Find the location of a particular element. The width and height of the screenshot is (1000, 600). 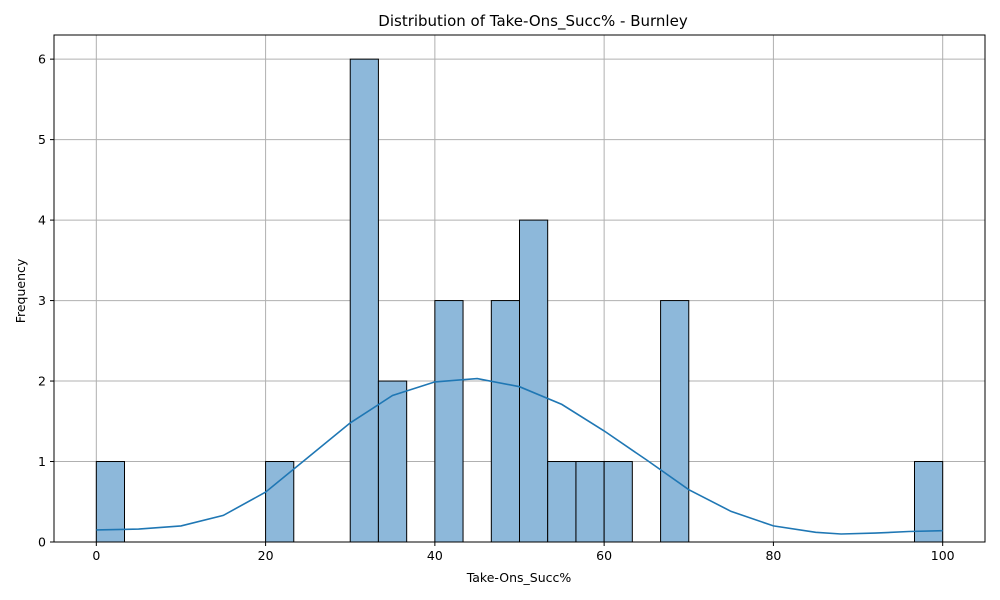

y-axis-ticks: 0 1 2 3 4 5 6 is located at coordinates (46, 301).